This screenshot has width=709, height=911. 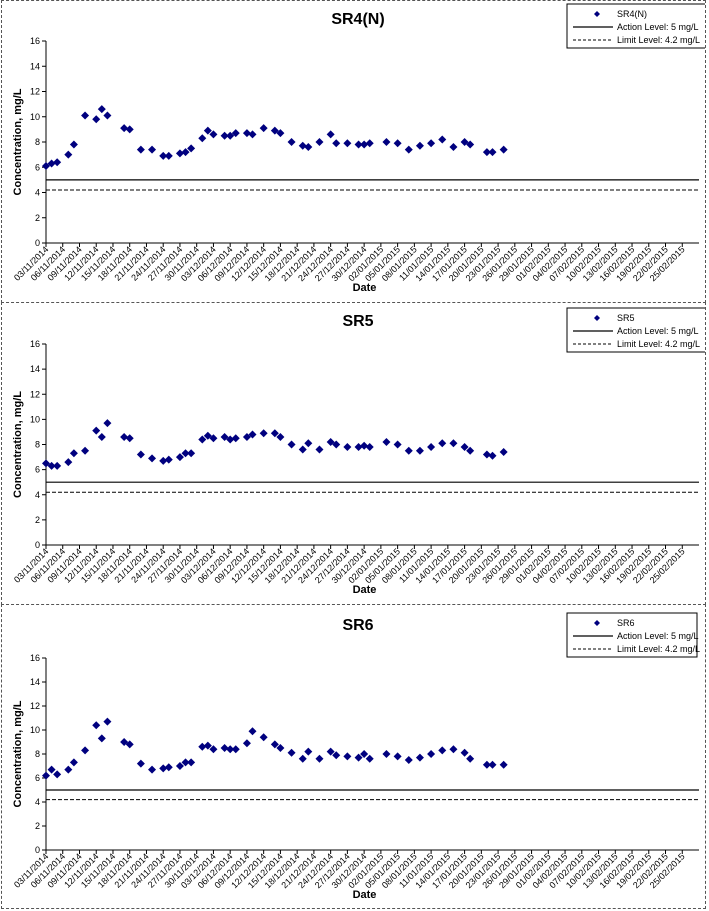 What do you see at coordinates (37, 193) in the screenshot?
I see `y-tick-label: 4` at bounding box center [37, 193].